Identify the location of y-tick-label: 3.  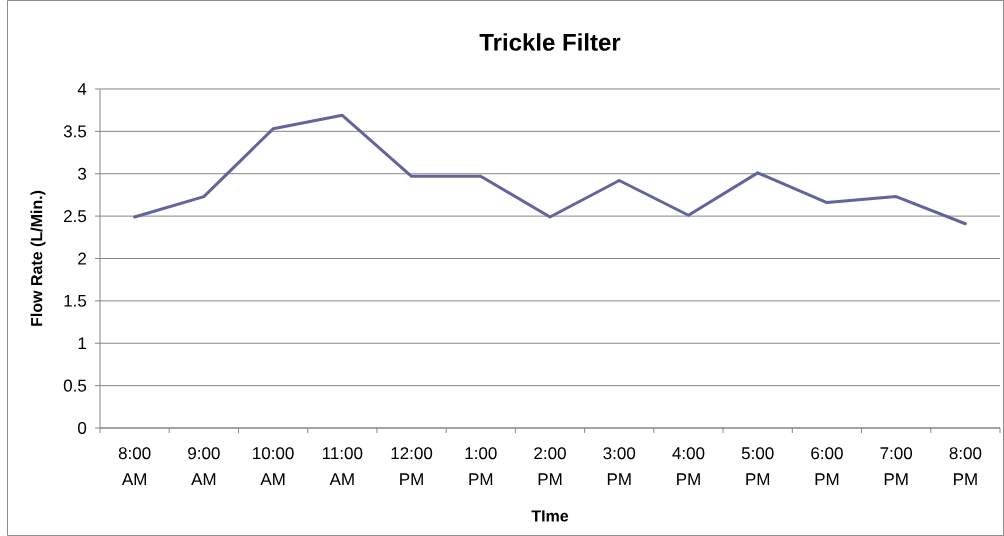
(82, 173).